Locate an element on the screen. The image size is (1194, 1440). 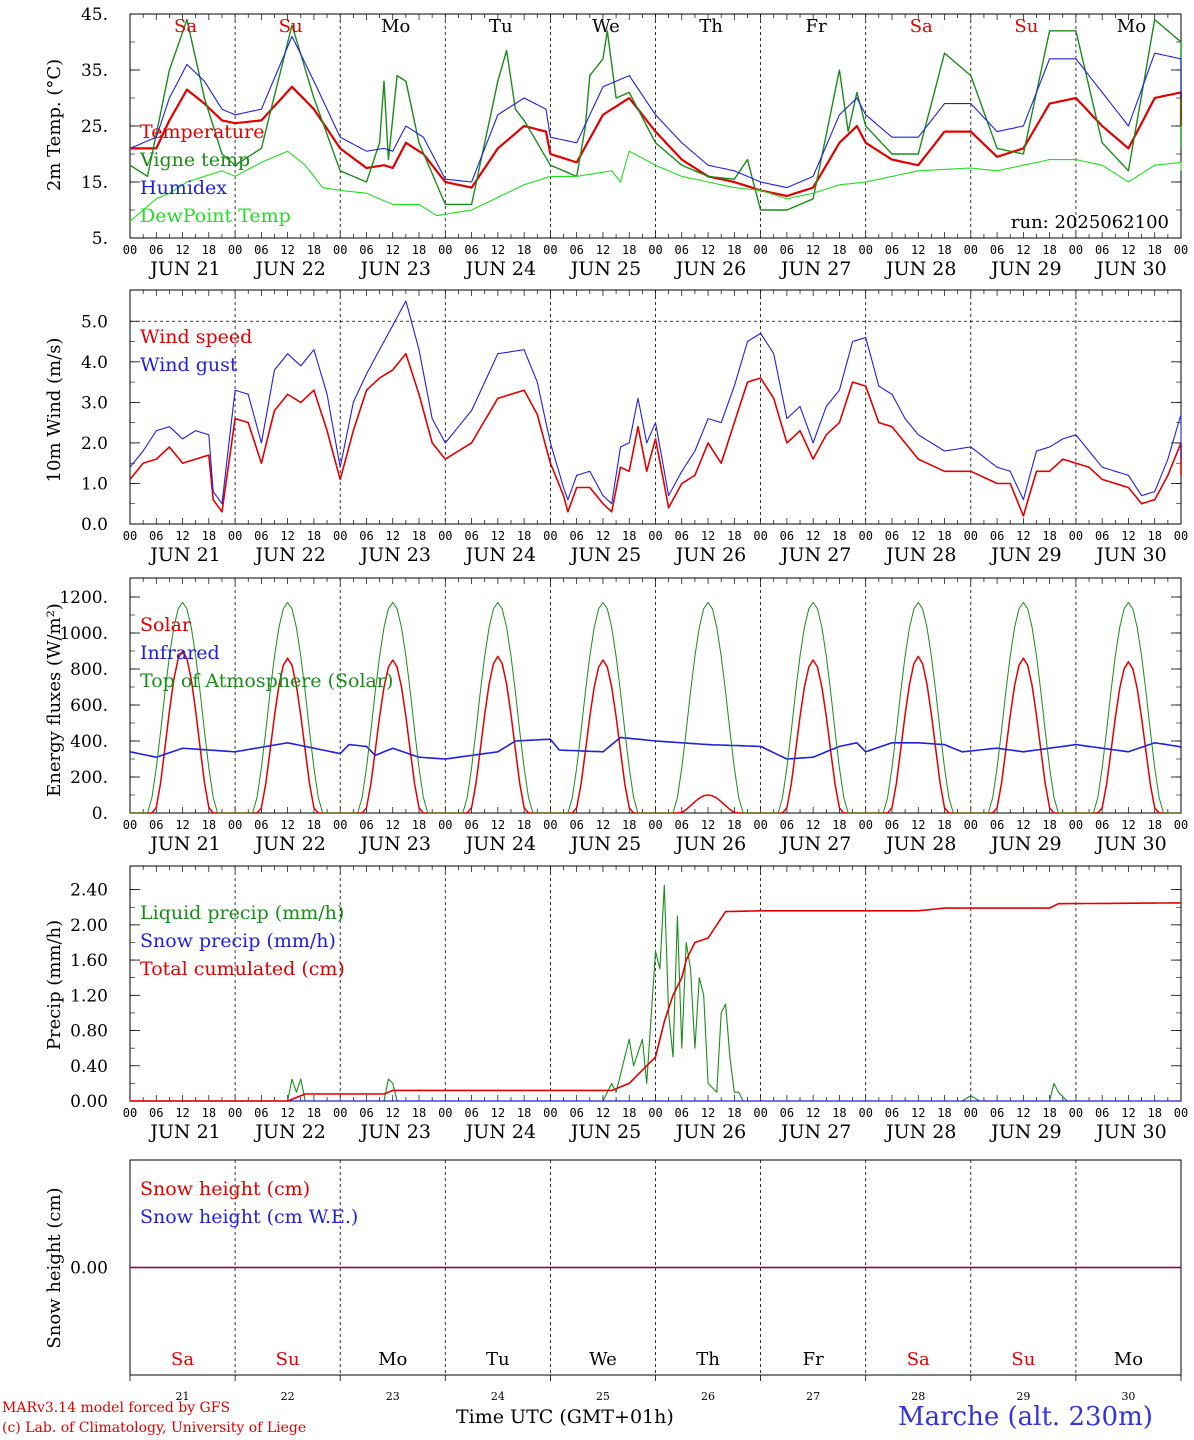
legend-entry: Top of Atmosphere (Solar) is located at coordinates (266, 681).